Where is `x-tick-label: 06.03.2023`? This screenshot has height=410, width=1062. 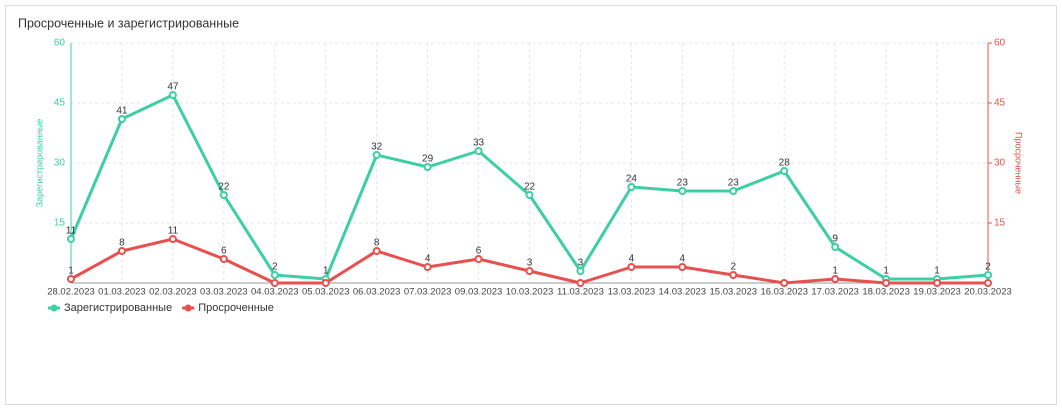
x-tick-label: 06.03.2023 is located at coordinates (377, 292).